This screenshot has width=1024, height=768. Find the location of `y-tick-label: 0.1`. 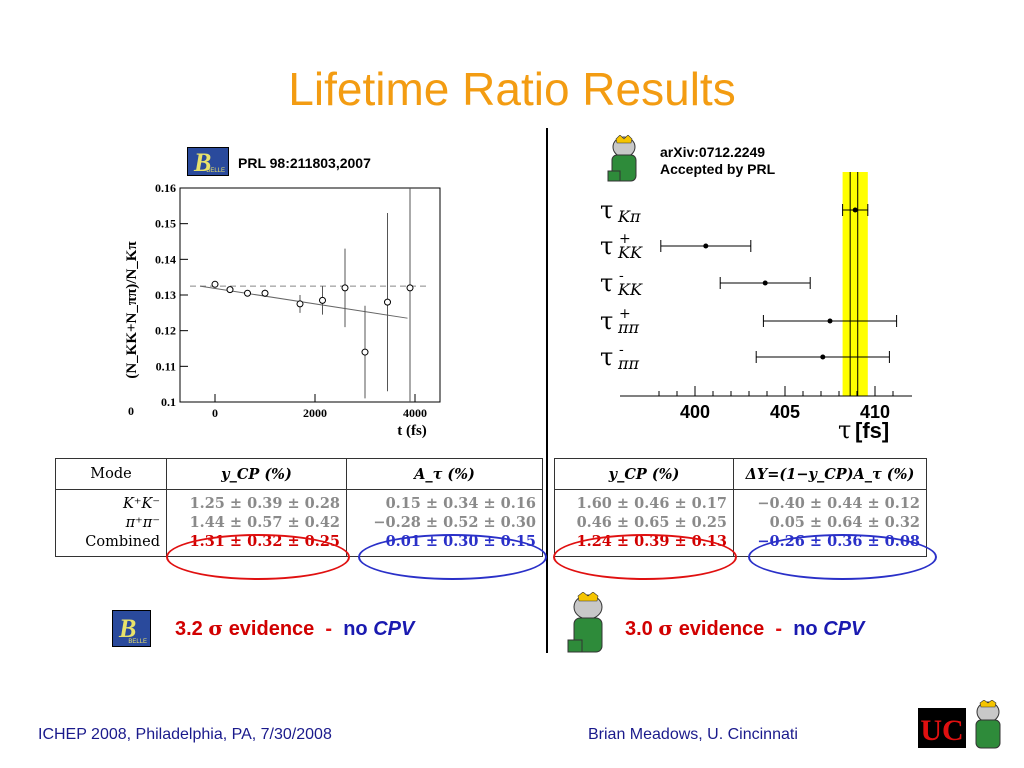

y-tick-label: 0.1 is located at coordinates (168, 402).